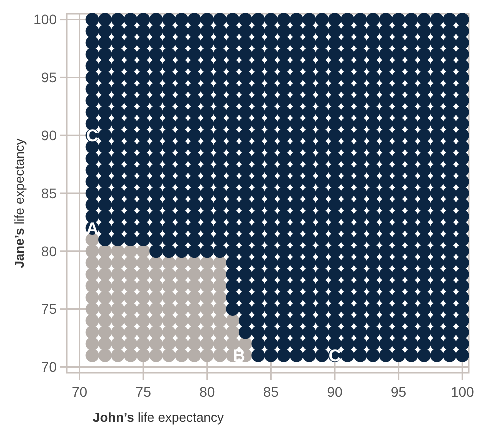  What do you see at coordinates (49, 78) in the screenshot?
I see `y-tick-label: 95` at bounding box center [49, 78].